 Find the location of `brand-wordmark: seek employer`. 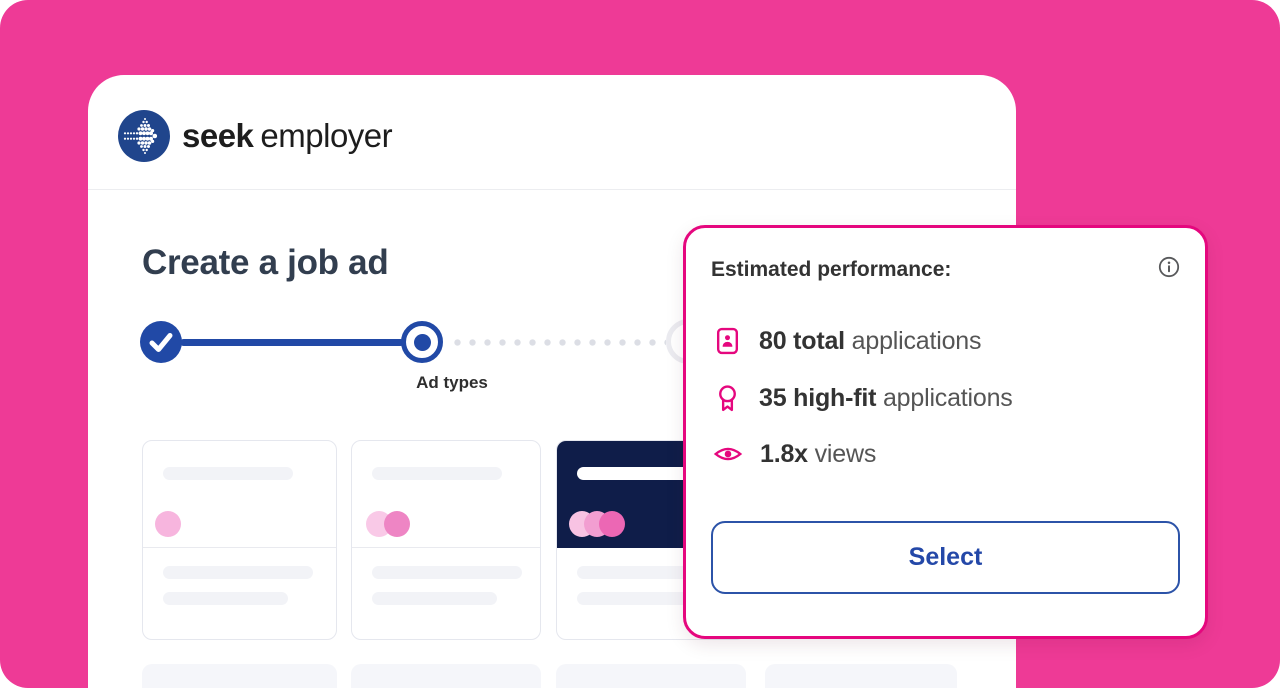

brand-wordmark: seek employer is located at coordinates (287, 136).